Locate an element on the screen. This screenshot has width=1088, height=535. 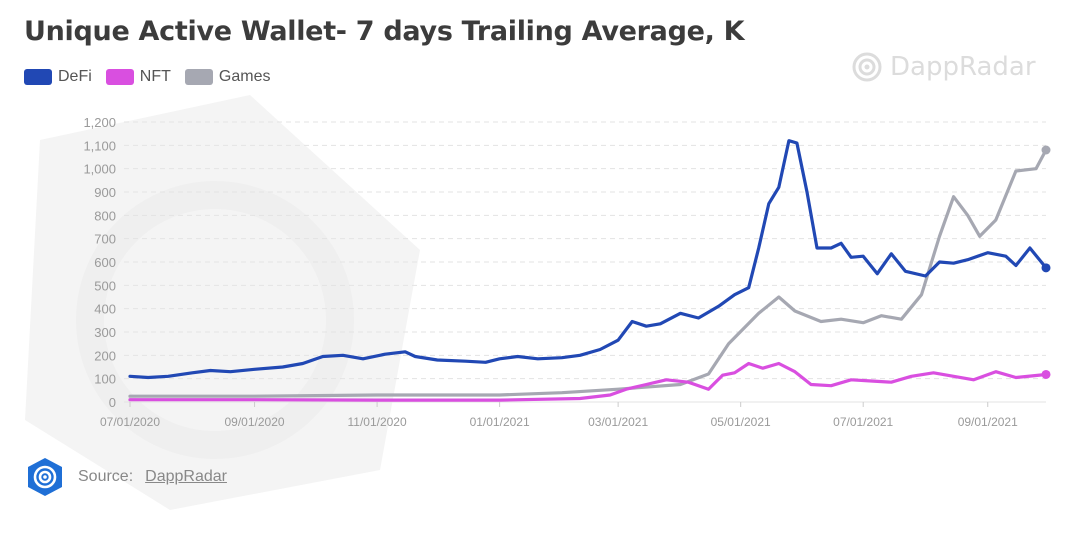
legend-swatch-nft is located at coordinates (119, 77).